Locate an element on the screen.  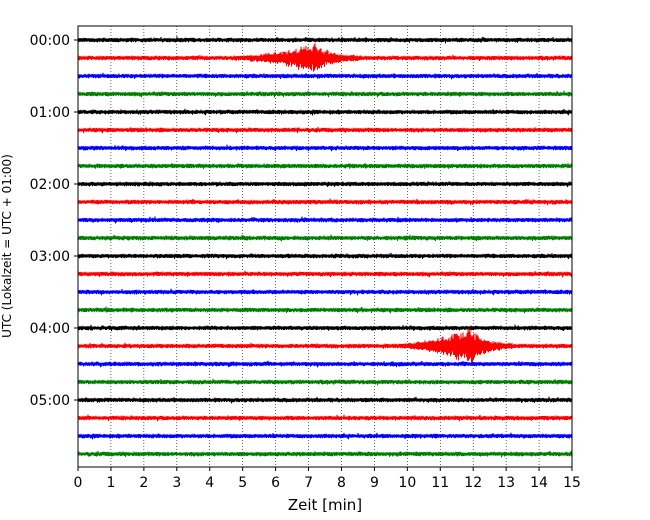
y-tick-label: 04:00 is located at coordinates (50, 329).